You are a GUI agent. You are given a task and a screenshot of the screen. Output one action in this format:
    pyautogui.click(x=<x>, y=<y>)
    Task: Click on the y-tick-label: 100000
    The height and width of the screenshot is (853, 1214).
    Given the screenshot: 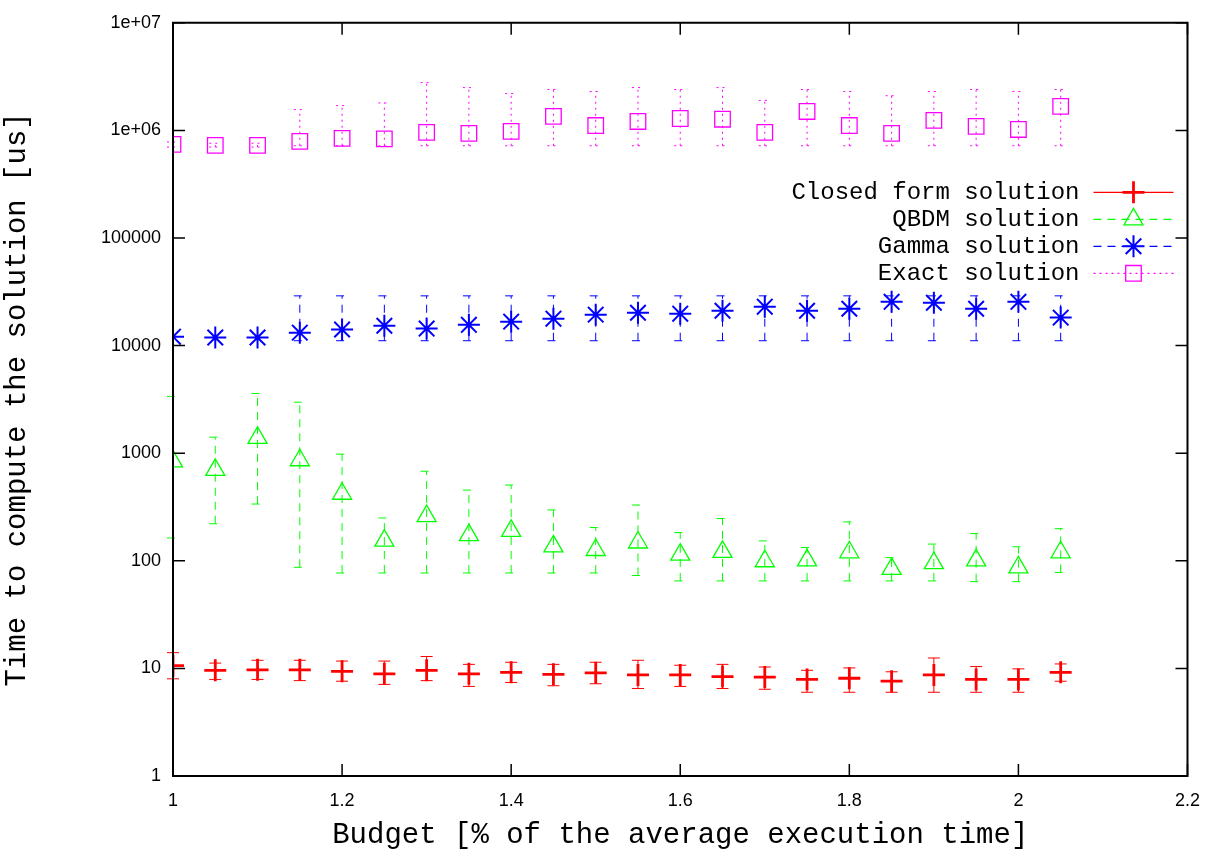 What is the action you would take?
    pyautogui.click(x=130, y=236)
    